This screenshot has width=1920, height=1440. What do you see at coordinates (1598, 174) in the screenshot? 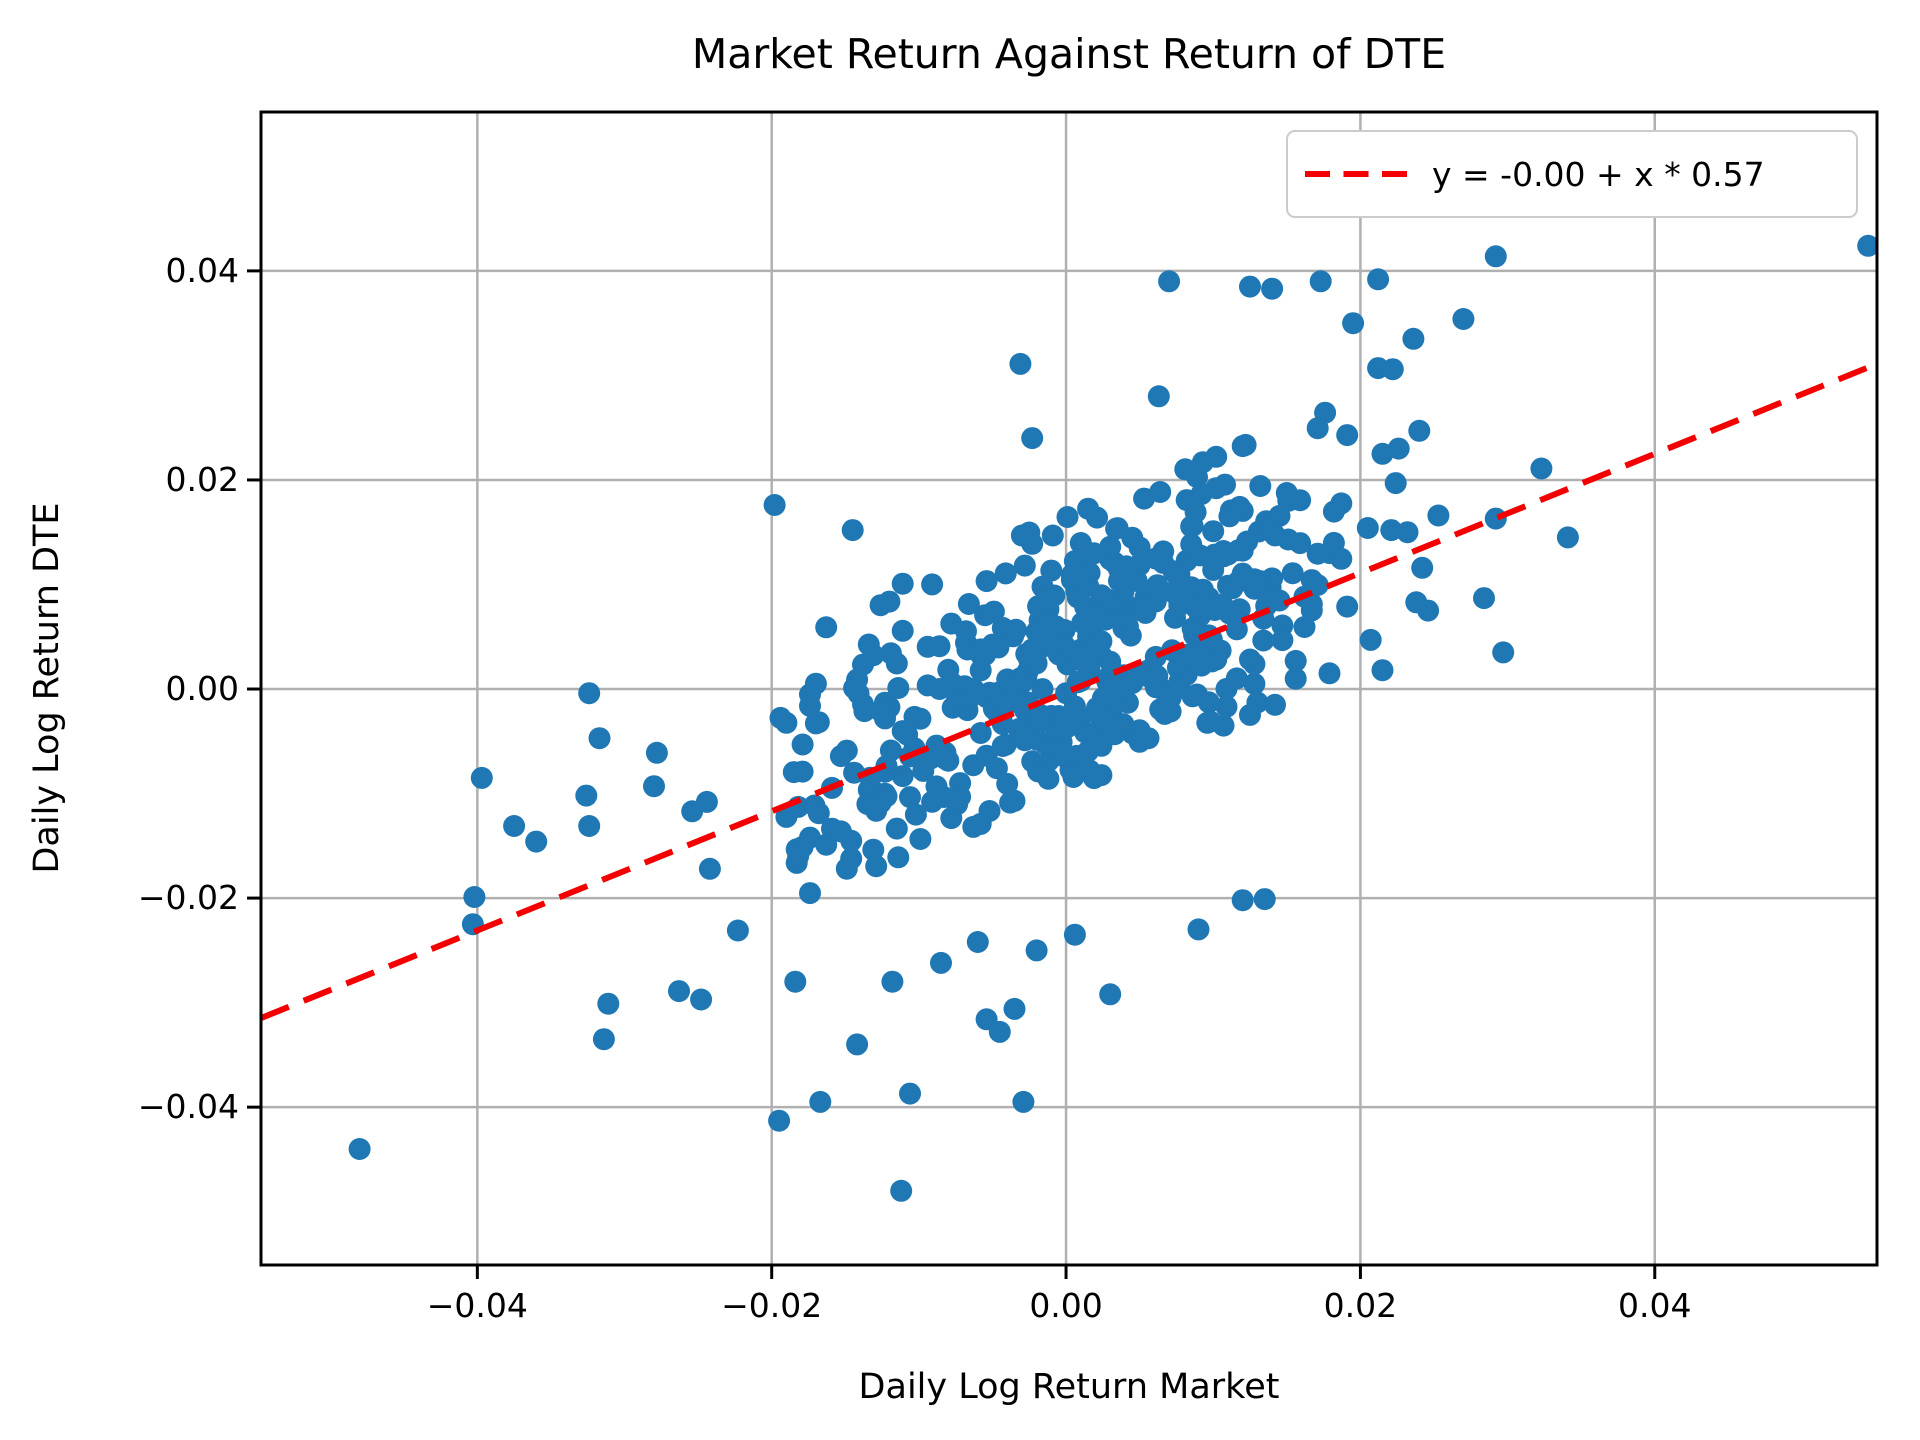
I see `legend-label: y = -0.00 + x * 0.57` at bounding box center [1598, 174].